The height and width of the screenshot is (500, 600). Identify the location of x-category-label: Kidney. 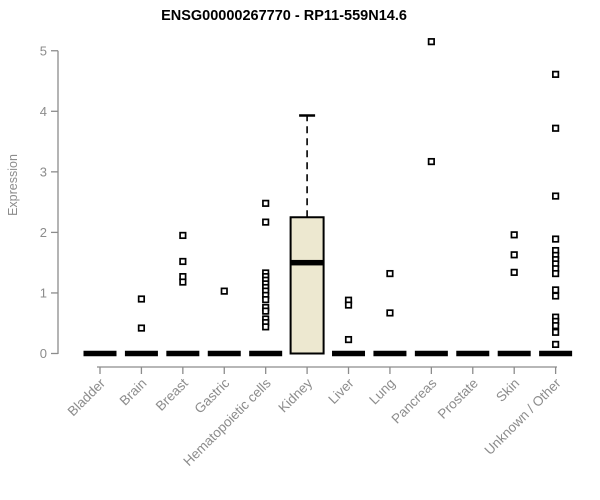
(295, 395).